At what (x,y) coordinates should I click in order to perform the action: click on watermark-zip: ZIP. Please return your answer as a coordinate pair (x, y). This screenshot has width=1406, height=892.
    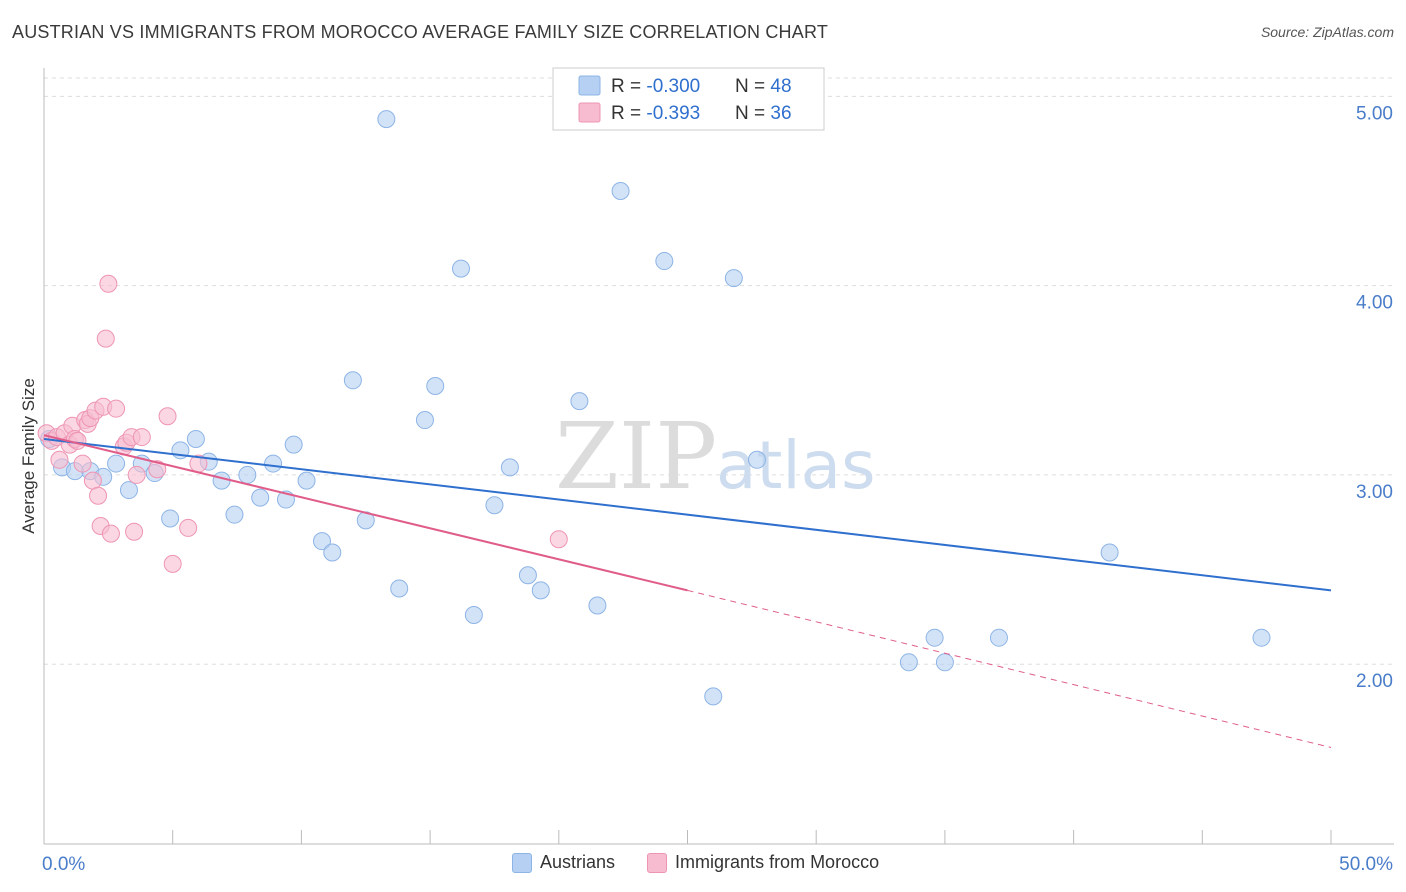
    Looking at the image, I should click on (636, 456).